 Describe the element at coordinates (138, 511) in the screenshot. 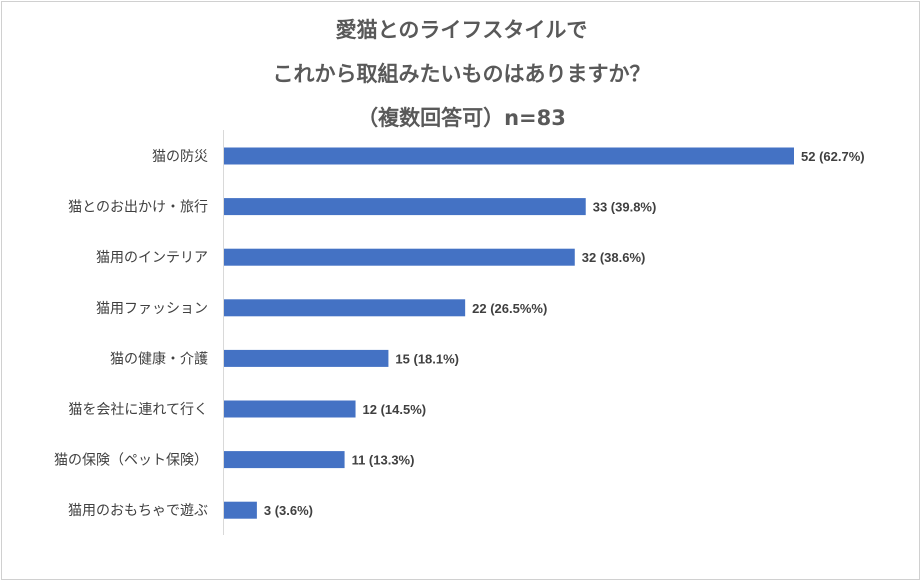

I see `category-label: 猫用のおもちゃで遊ぶ` at that location.